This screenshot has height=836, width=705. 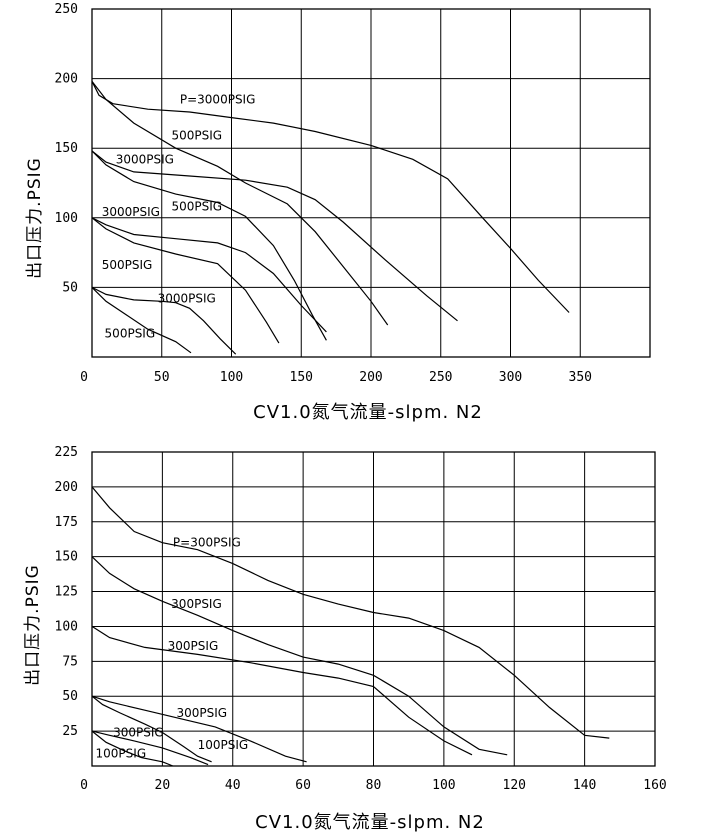 I want to click on x-tick-label: 150, so click(x=301, y=377).